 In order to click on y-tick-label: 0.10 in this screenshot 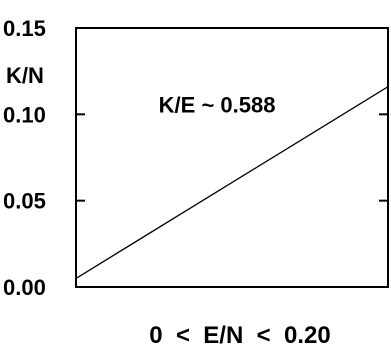, I will do `click(24, 114)`.